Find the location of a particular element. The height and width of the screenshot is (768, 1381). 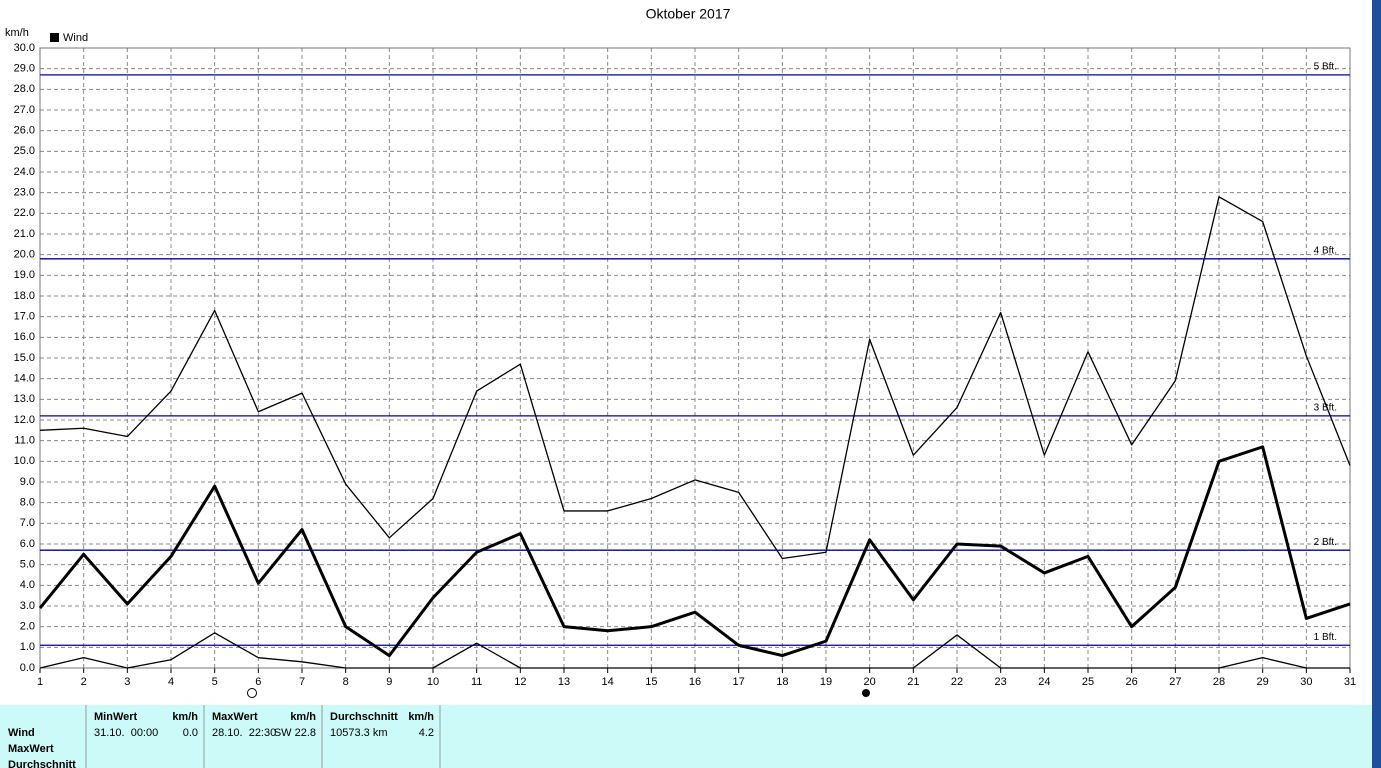

x-tick-label: 25 is located at coordinates (1088, 682).